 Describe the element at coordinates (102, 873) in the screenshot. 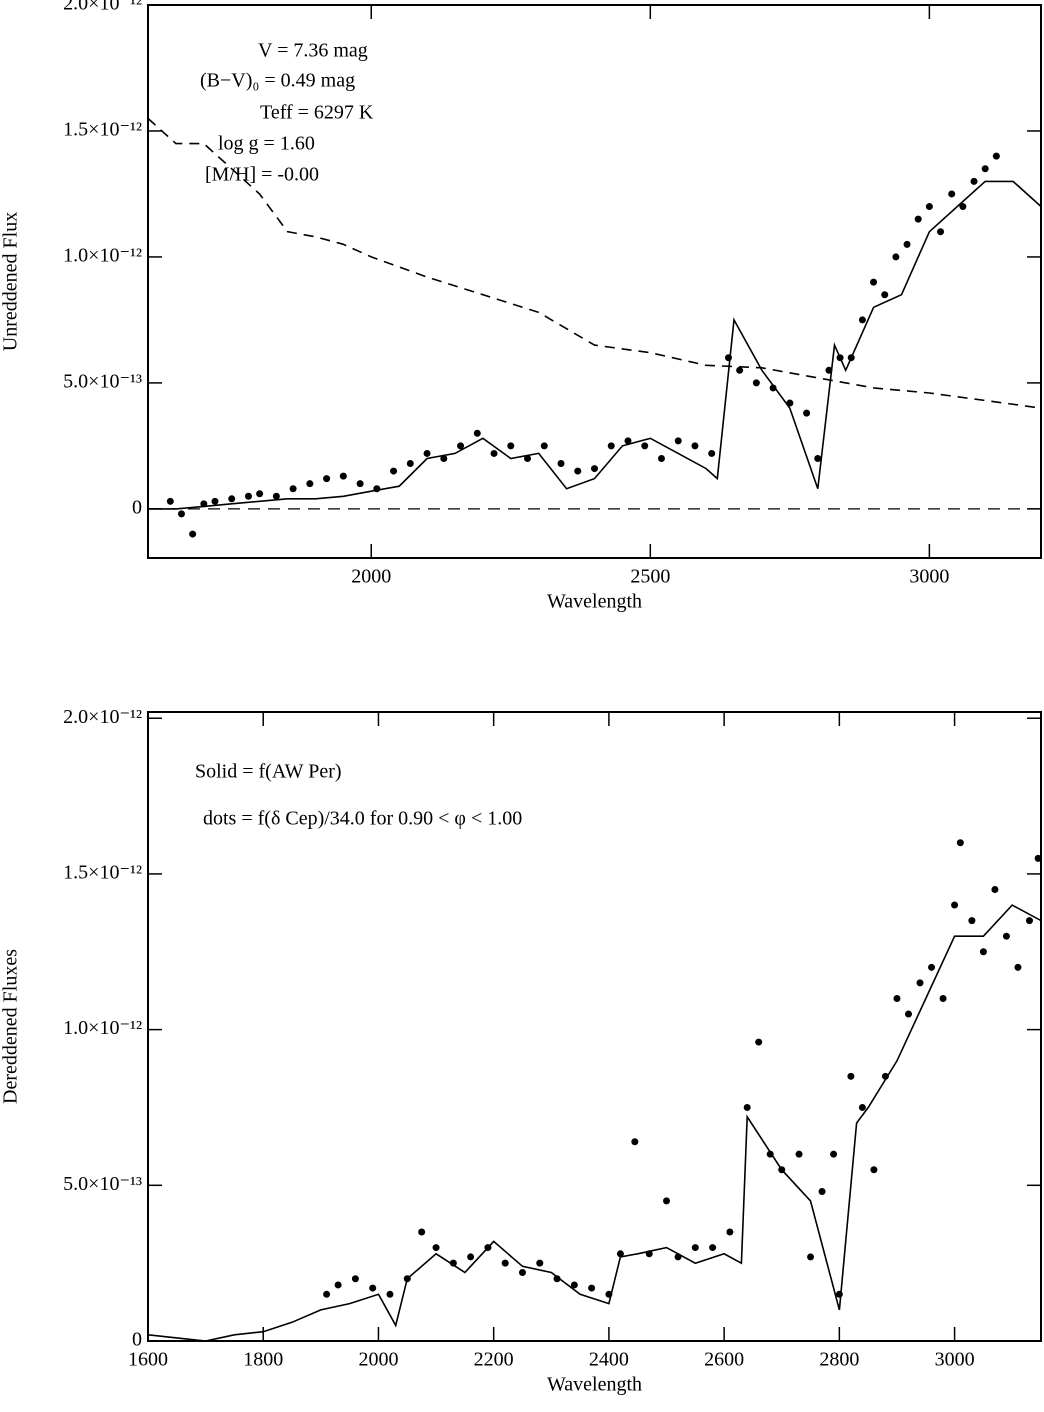

I see `y-tick-label: 1.5×10⁻¹²` at that location.